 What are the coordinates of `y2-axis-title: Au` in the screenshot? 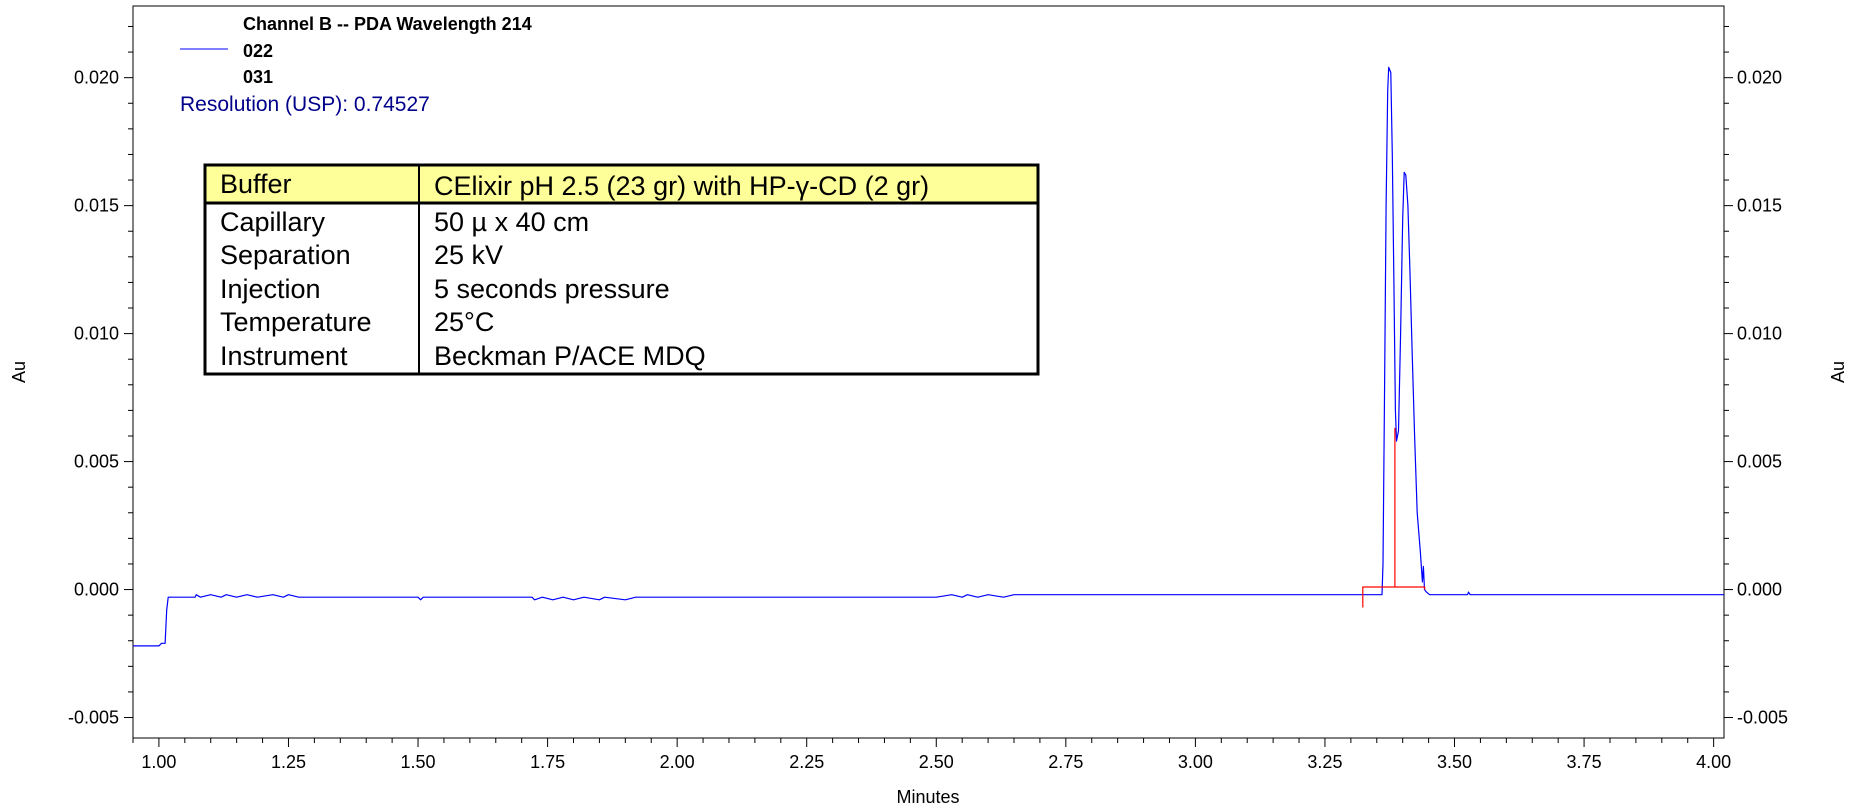 It's located at (1838, 372).